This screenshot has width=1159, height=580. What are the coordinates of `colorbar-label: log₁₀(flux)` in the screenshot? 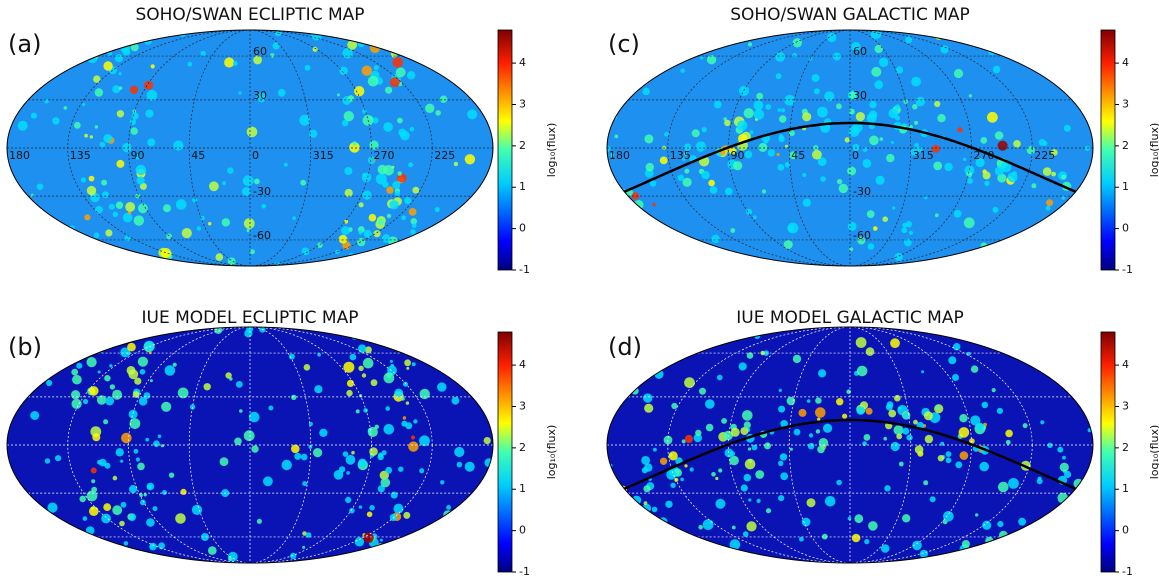 It's located at (1153, 452).